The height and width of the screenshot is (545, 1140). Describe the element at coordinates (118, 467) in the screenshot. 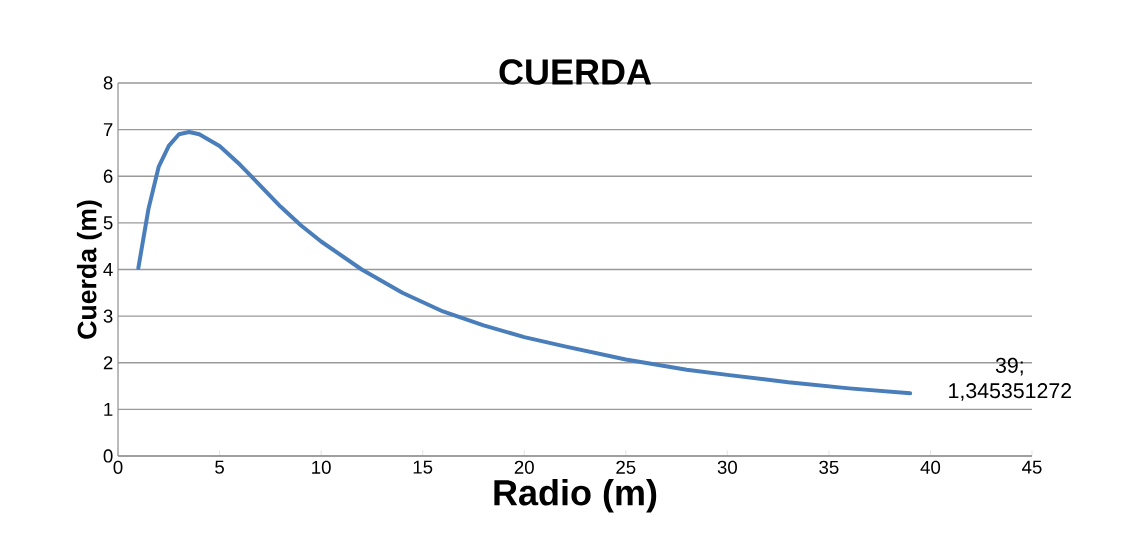

I see `x-tick-label: 0` at that location.